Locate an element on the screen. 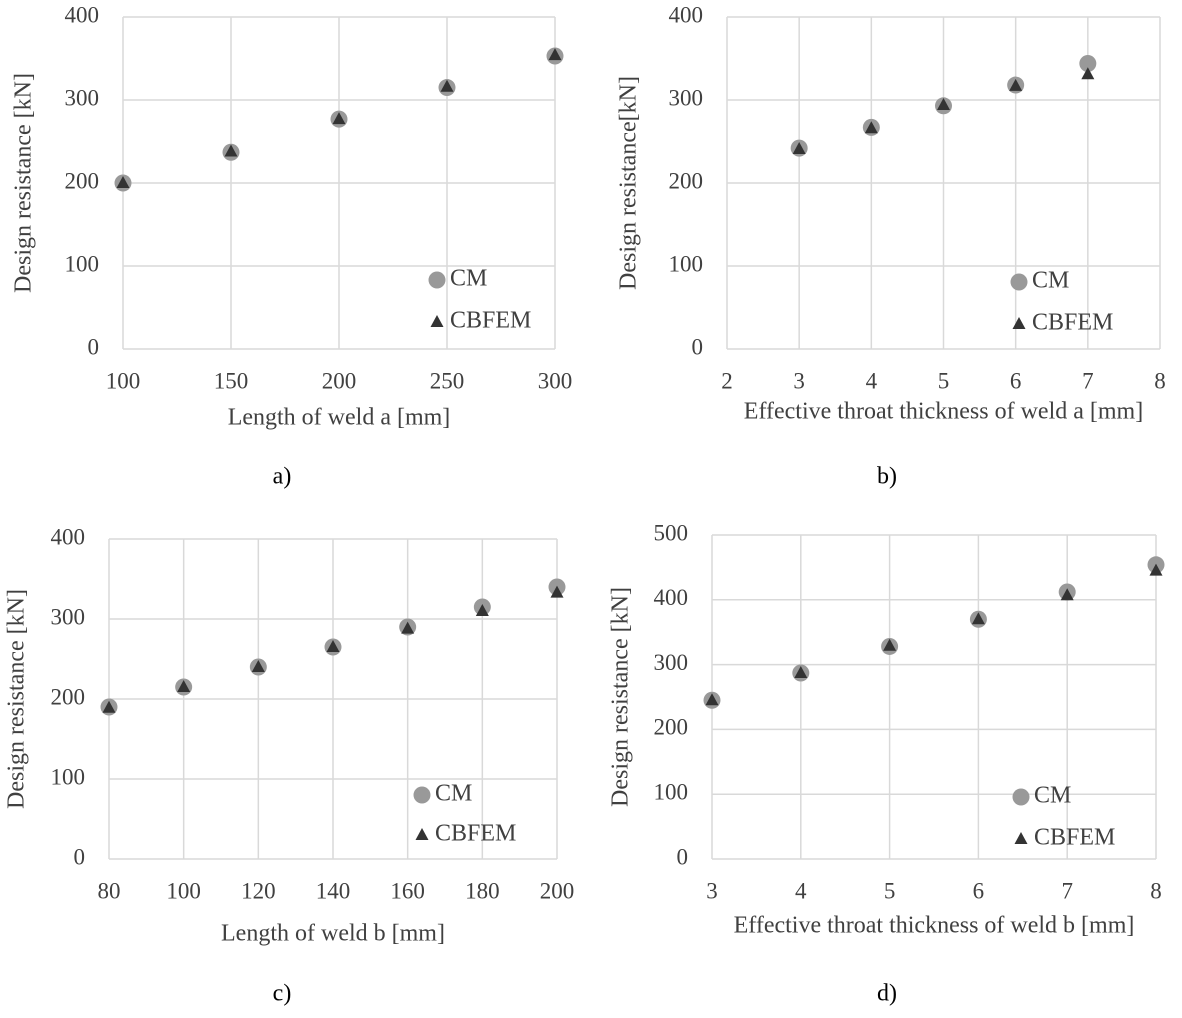 This screenshot has height=1018, width=1182. x-tick-label: 250 is located at coordinates (447, 380).